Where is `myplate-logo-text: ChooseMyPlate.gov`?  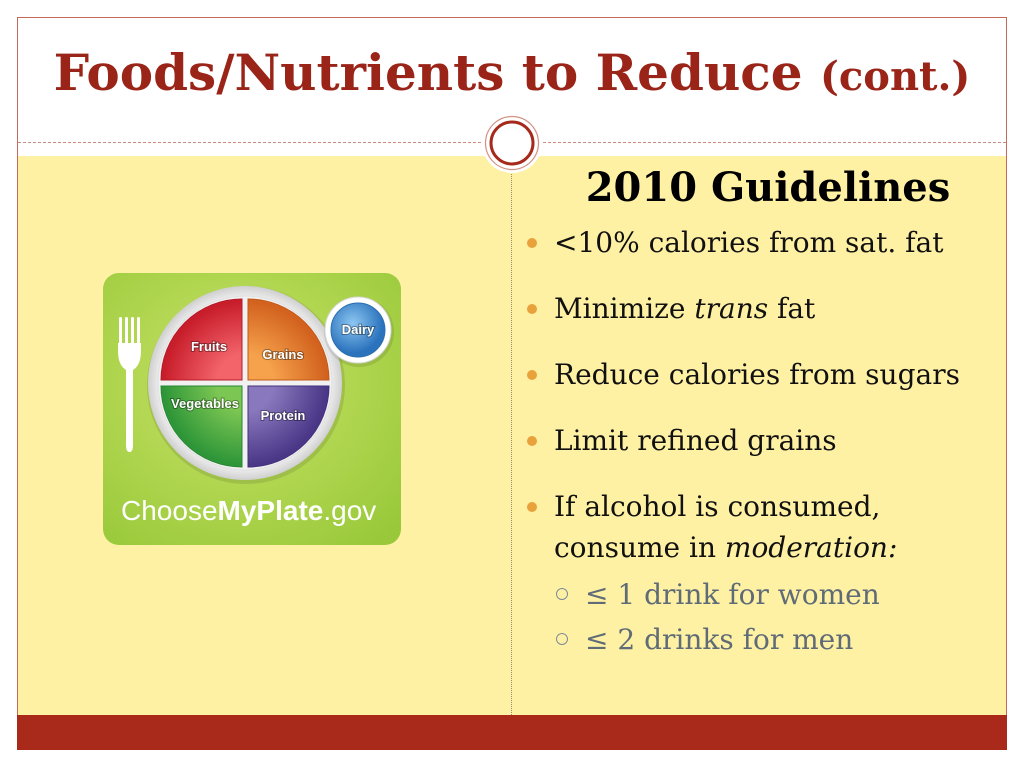 myplate-logo-text: ChooseMyPlate.gov is located at coordinates (248, 510).